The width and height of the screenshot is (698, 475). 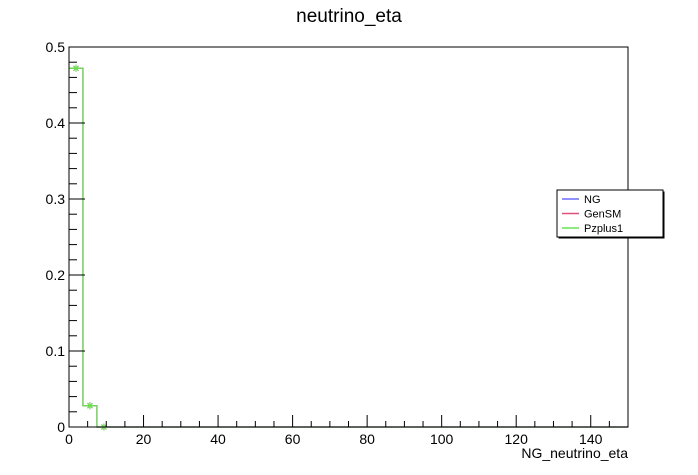 What do you see at coordinates (61, 427) in the screenshot?
I see `y-tick-label: 0` at bounding box center [61, 427].